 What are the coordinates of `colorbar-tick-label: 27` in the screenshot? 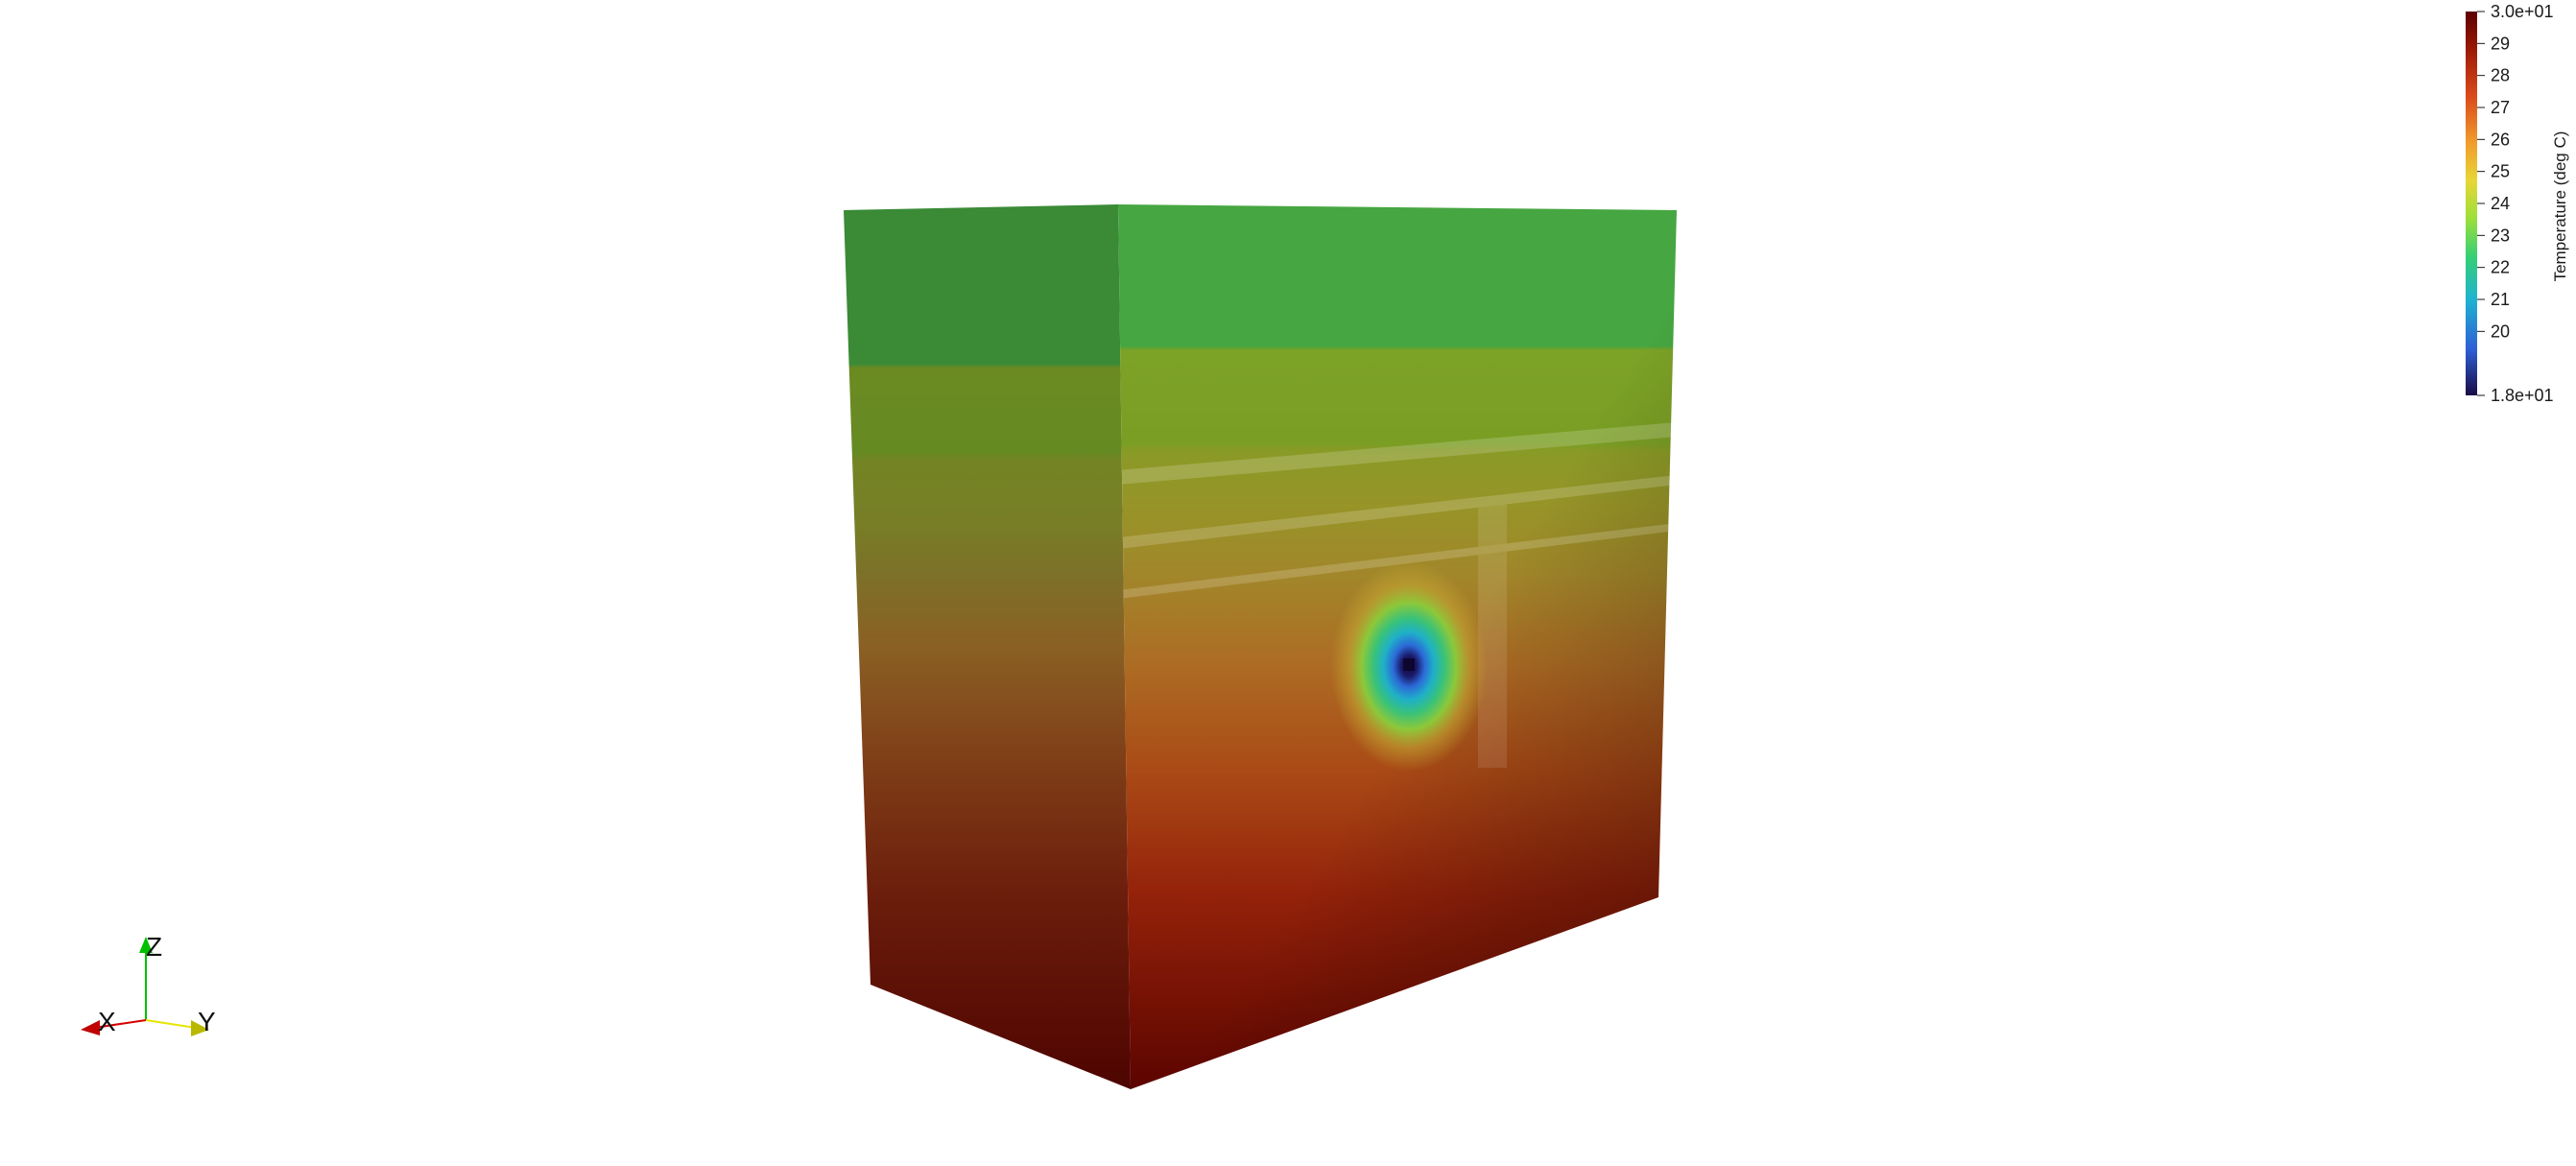 It's located at (2500, 107).